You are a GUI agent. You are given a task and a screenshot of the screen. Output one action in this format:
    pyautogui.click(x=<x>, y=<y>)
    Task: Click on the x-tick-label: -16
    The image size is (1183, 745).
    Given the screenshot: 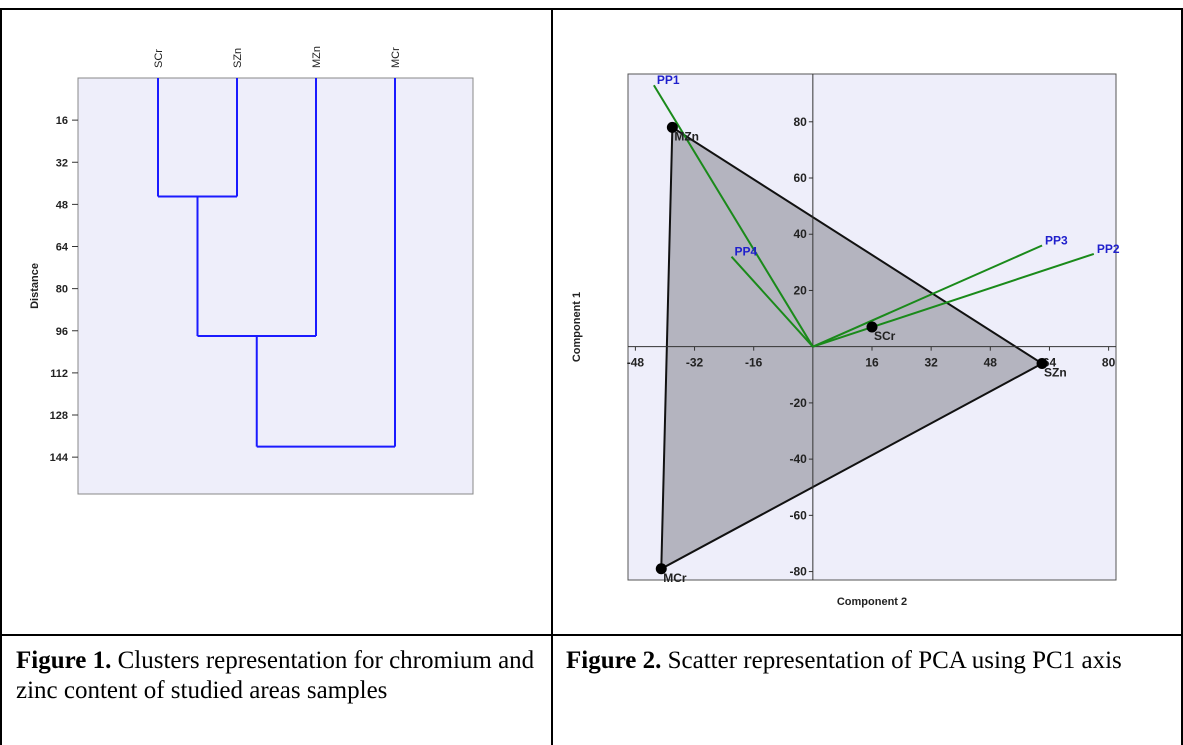 What is the action you would take?
    pyautogui.click(x=754, y=363)
    